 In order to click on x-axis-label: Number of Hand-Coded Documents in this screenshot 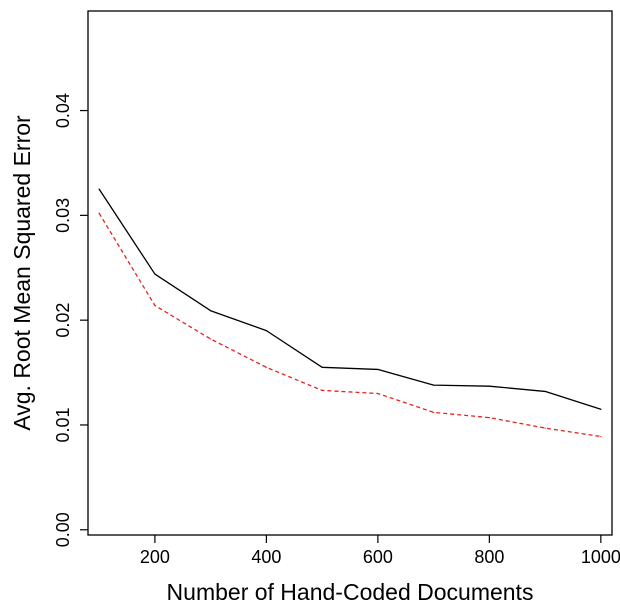, I will do `click(350, 592)`.